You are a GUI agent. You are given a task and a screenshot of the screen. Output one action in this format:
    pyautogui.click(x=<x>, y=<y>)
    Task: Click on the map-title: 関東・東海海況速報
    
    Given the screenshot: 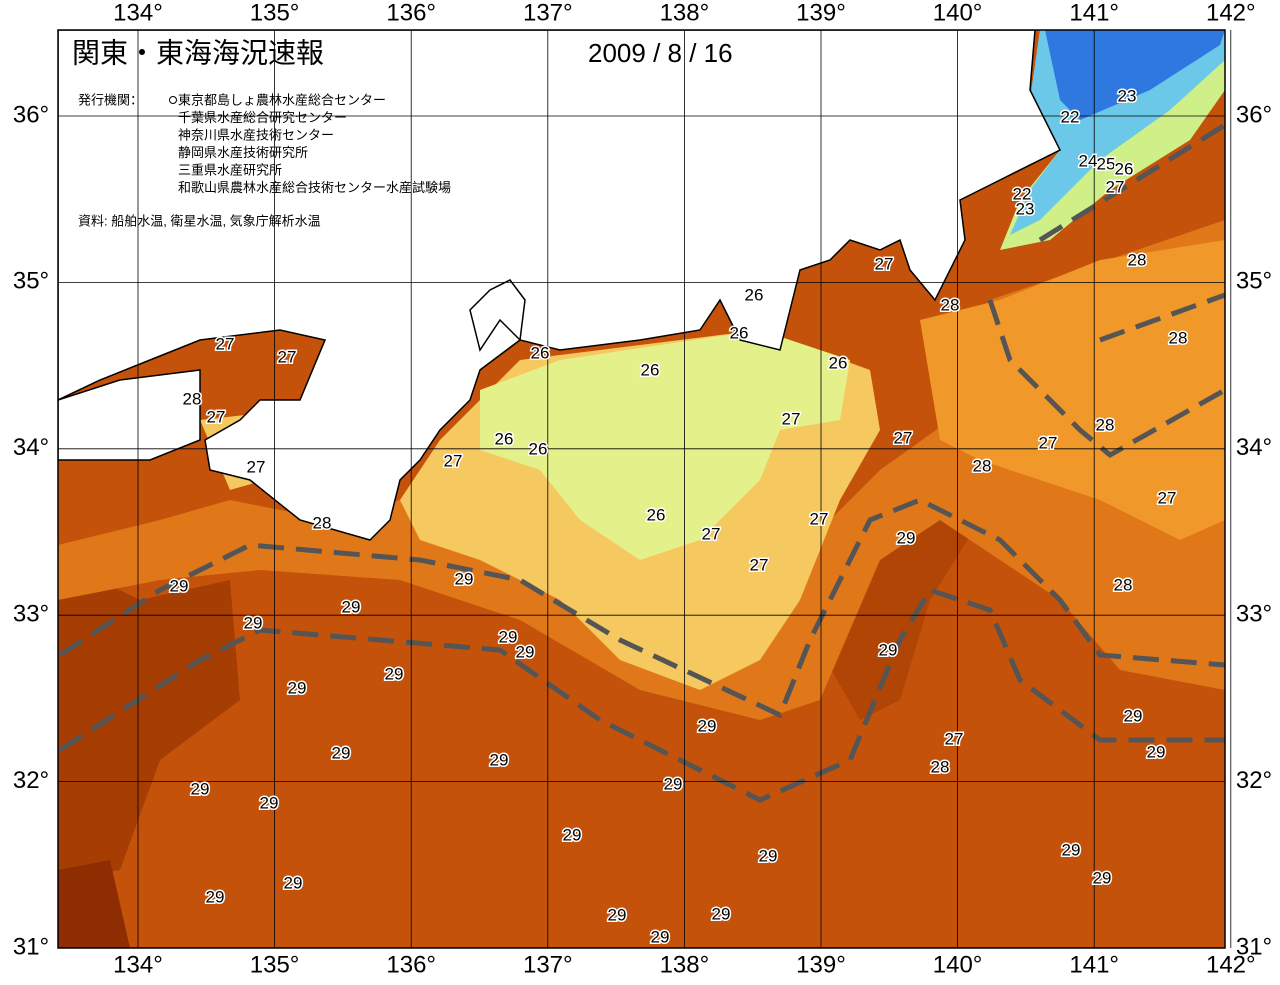 What is the action you would take?
    pyautogui.click(x=198, y=52)
    